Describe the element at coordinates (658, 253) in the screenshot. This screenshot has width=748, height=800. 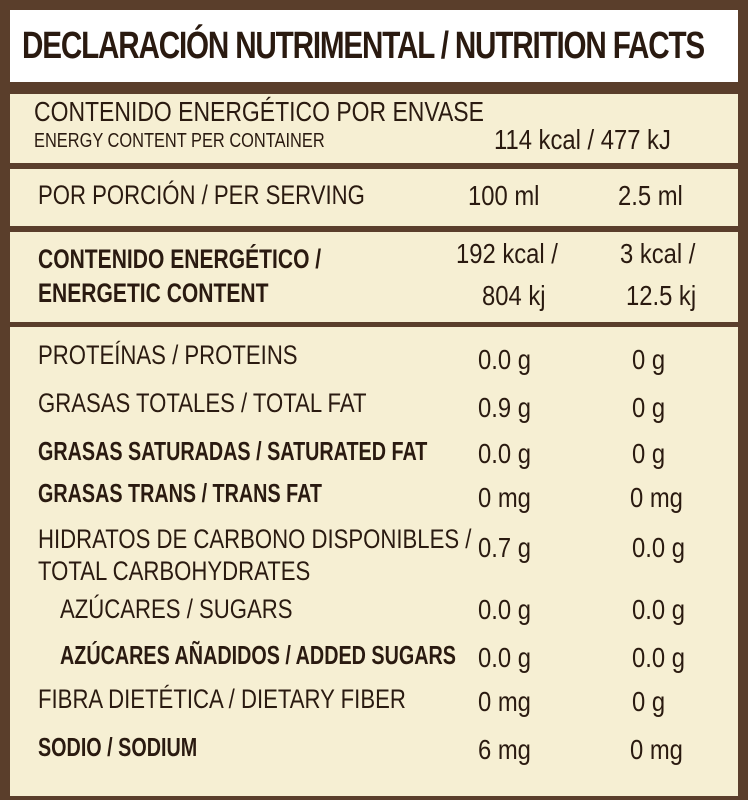
I see `energetic-col2-line1: 3 kcal /` at that location.